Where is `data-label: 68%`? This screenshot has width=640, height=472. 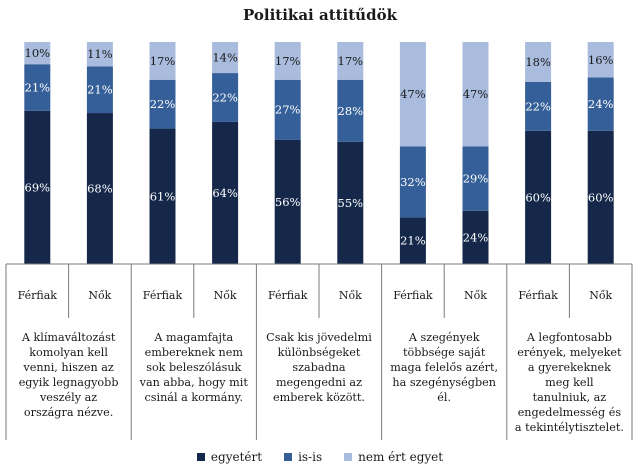
data-label: 68% is located at coordinates (100, 189).